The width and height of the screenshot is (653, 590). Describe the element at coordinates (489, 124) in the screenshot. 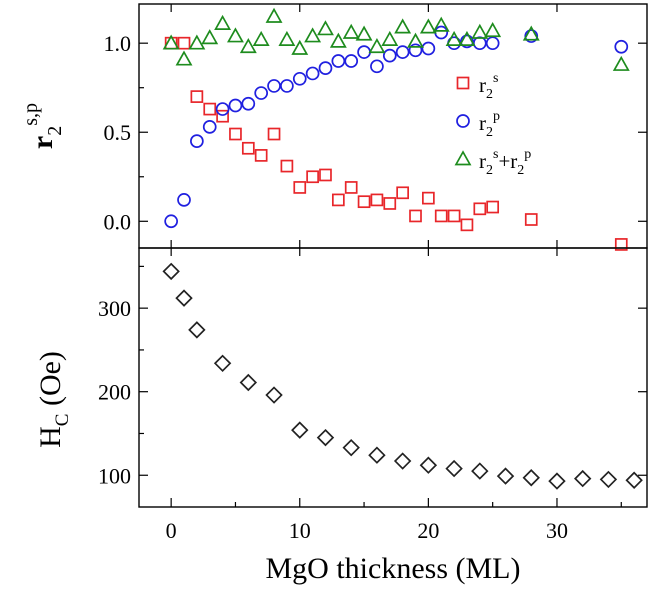

I see `legend-label-r2p: r2p` at that location.